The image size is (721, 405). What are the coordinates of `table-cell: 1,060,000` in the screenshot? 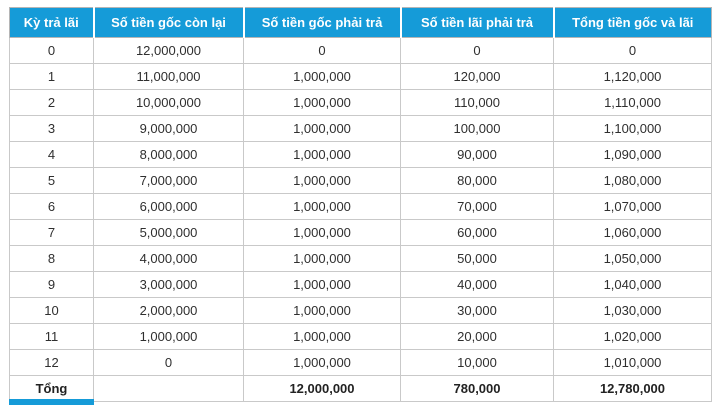 It's located at (632, 232).